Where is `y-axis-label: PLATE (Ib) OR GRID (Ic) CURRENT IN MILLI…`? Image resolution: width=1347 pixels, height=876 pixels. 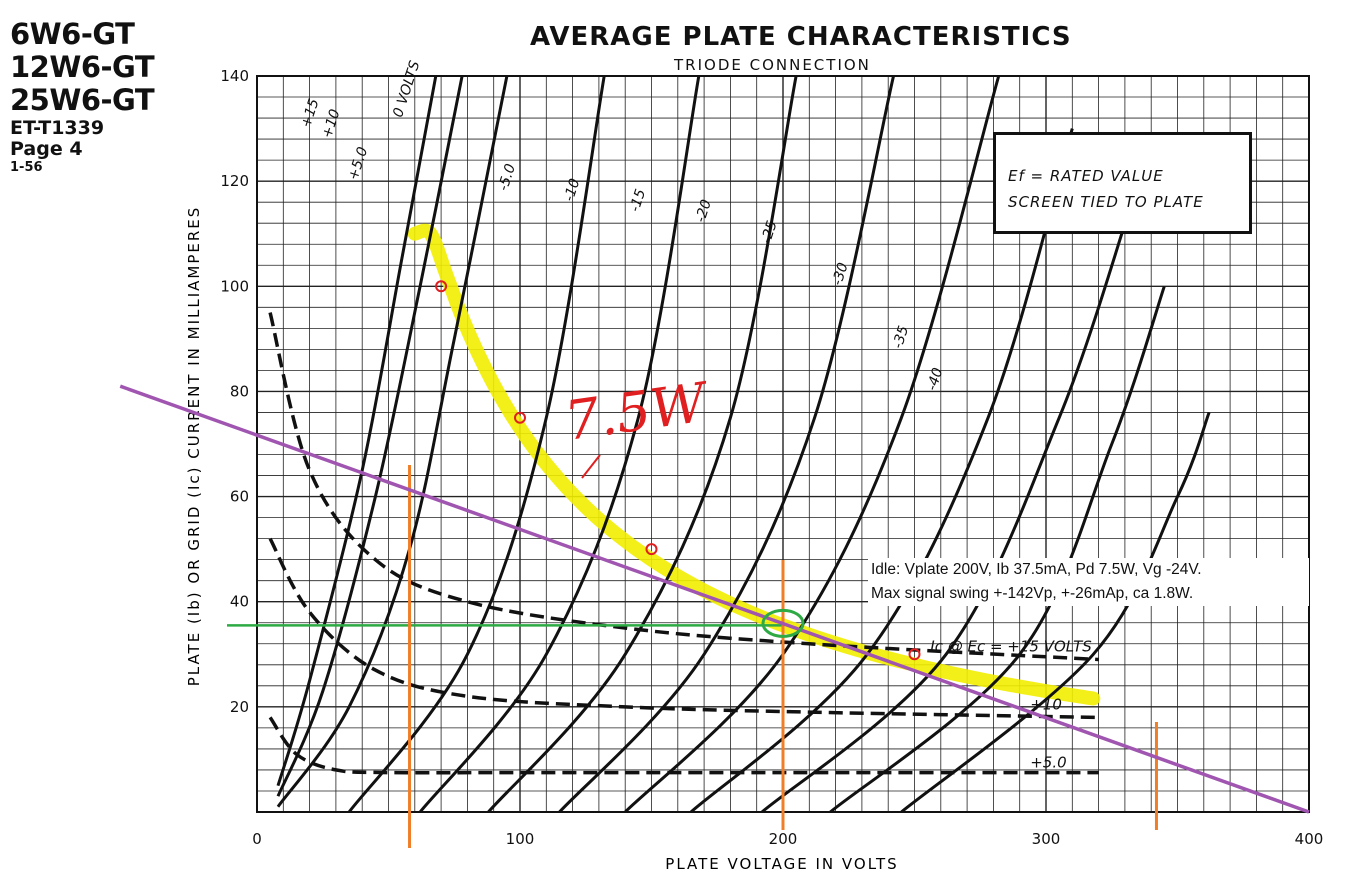 y-axis-label: PLATE (Ib) OR GRID (Ic) CURRENT IN MILLI… is located at coordinates (194, 446).